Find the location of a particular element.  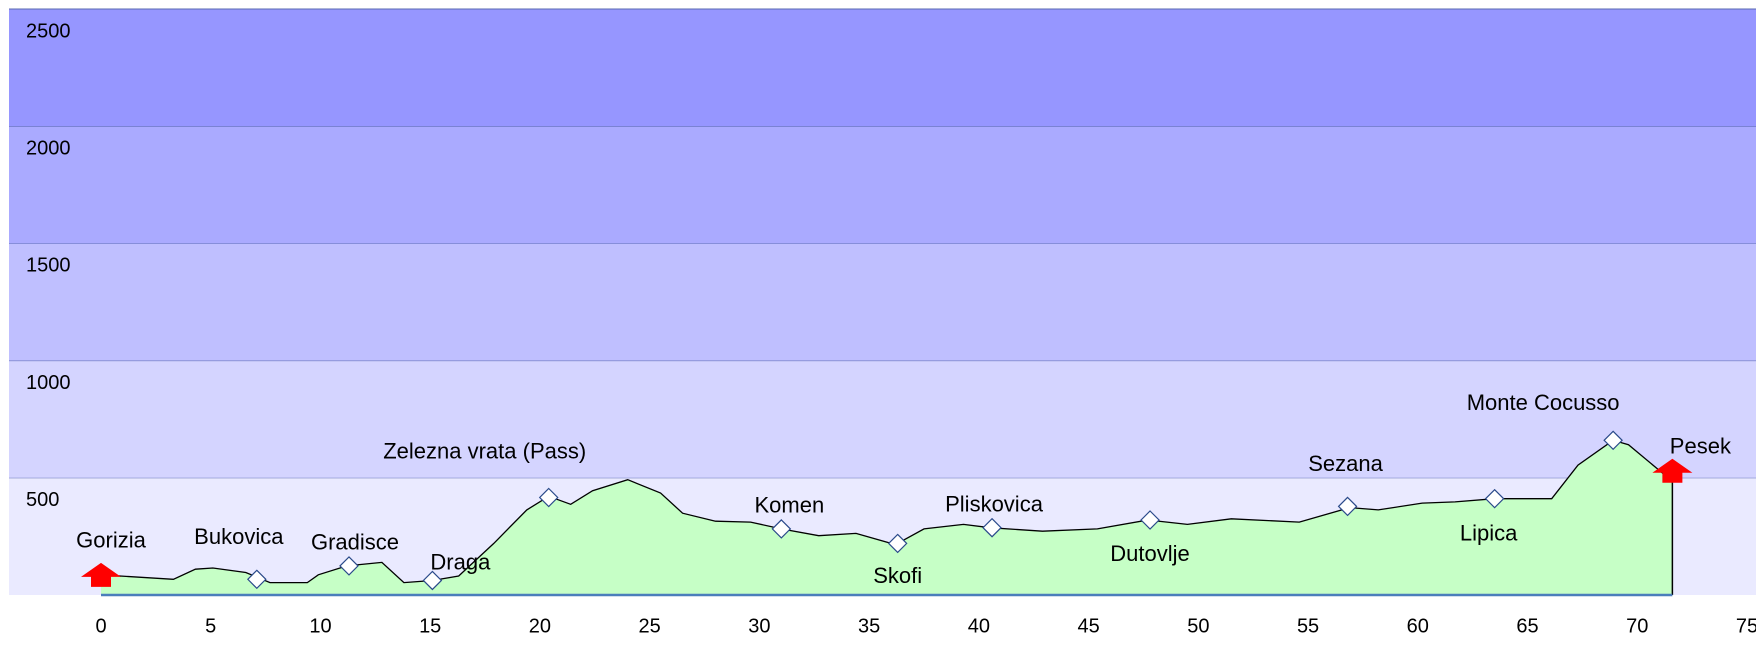

x-tick-label: 45 is located at coordinates (1088, 626).